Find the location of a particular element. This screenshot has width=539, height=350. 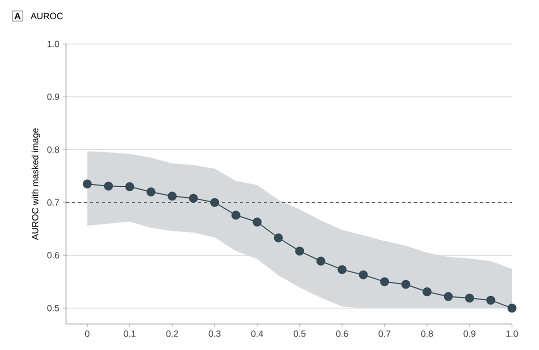

y-tick-label: 0.5 is located at coordinates (53, 308).